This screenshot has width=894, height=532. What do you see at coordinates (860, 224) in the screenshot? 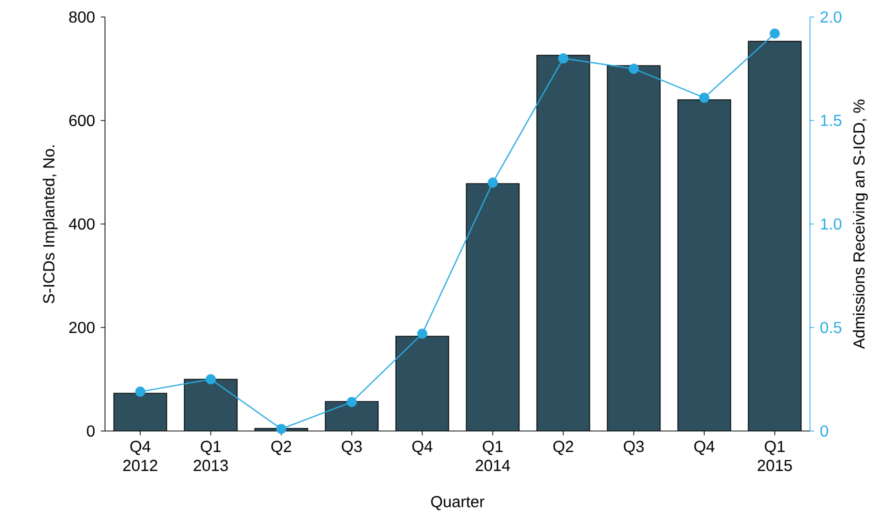
I see `y2-axis-title: Admissions Receiving an S-ICD, %` at bounding box center [860, 224].